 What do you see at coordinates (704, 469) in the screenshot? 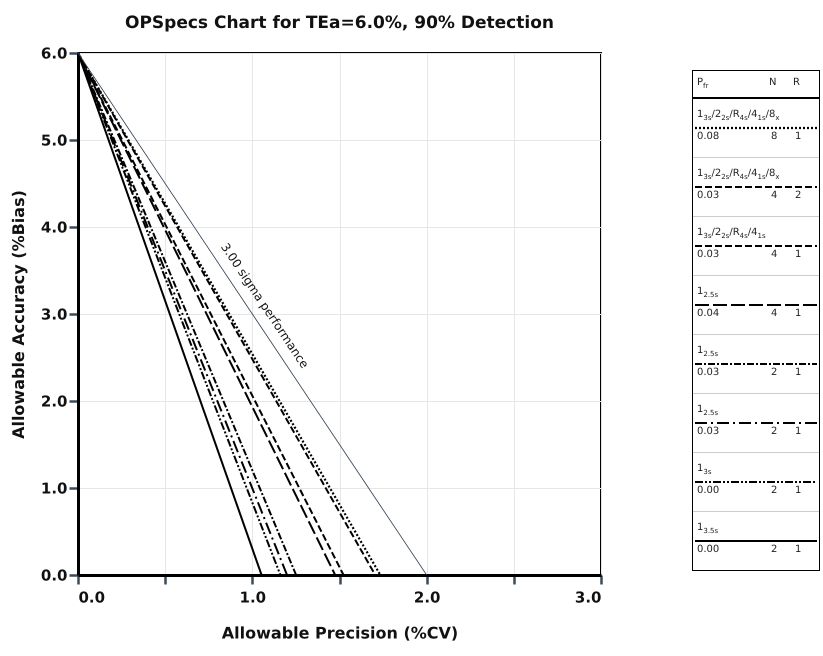
I see `text: 1$_{3s}$` at bounding box center [704, 469].